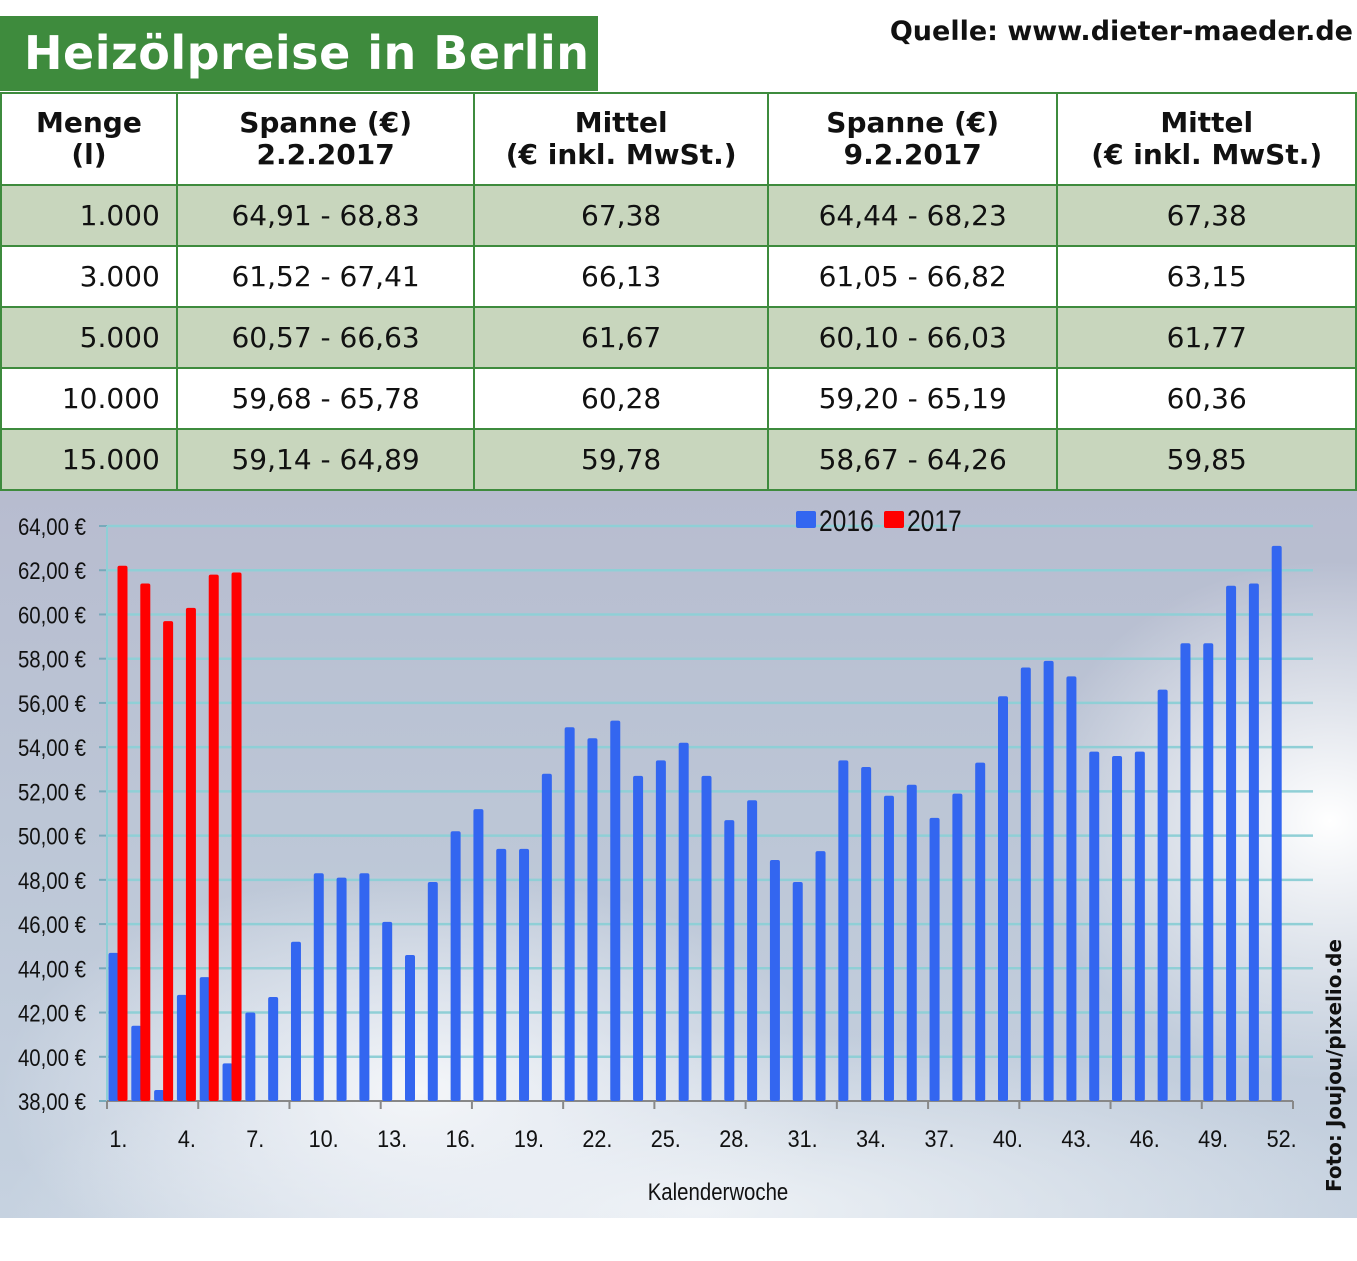 The image size is (1357, 1261). I want to click on page-title: Heizölpreise in Berlin, so click(307, 53).